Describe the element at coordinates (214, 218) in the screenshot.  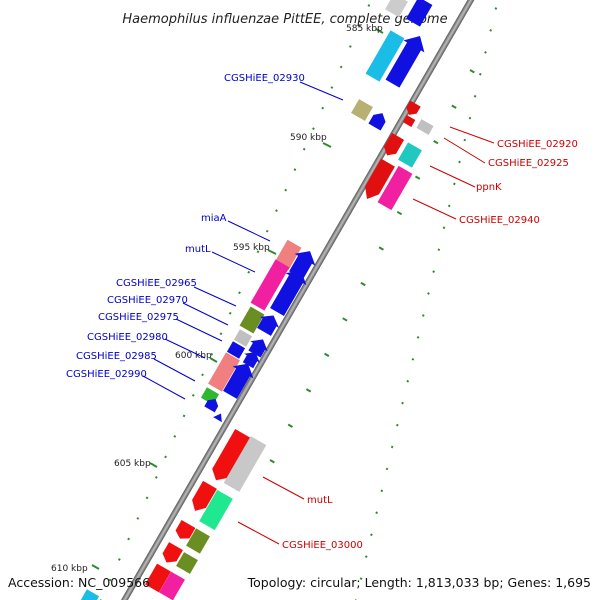
I see `label-miaa: miaA` at that location.